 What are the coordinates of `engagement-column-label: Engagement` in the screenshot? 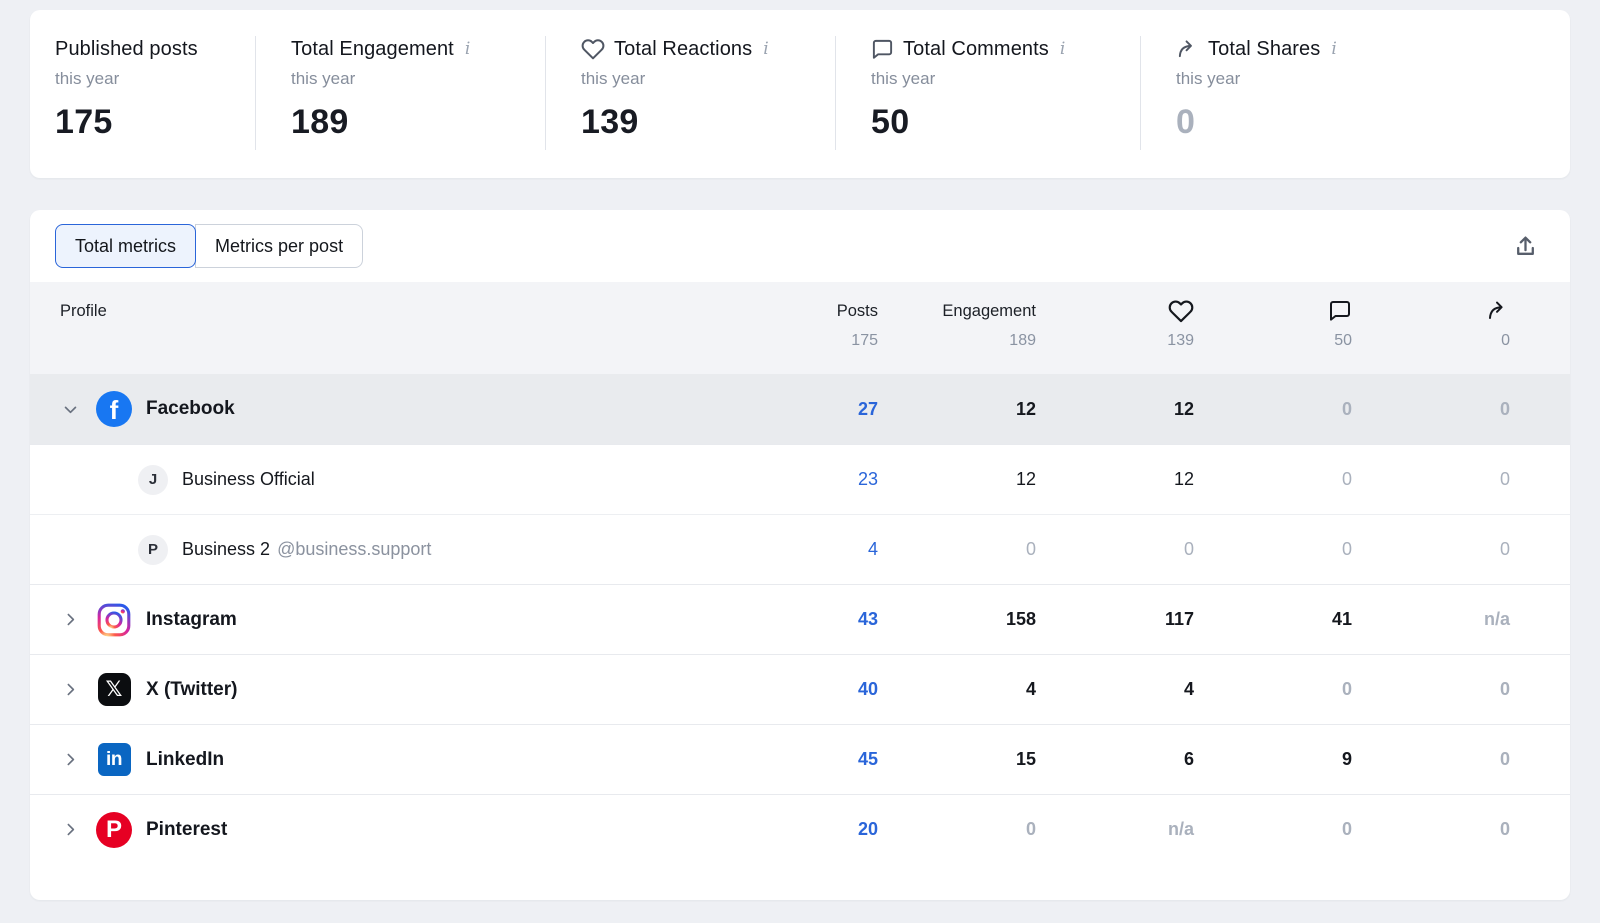 It's located at (989, 310).